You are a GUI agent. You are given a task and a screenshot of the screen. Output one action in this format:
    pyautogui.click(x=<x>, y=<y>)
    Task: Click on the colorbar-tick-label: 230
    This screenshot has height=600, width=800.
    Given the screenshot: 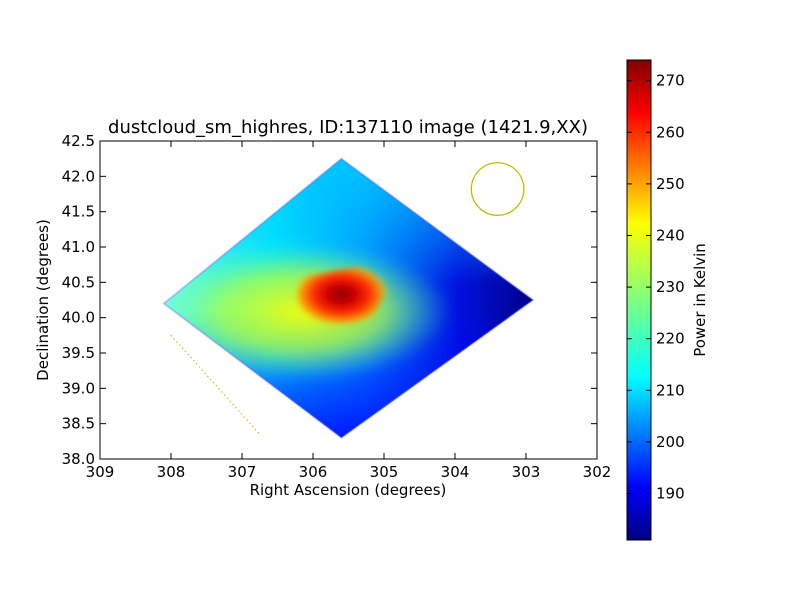 What is the action you would take?
    pyautogui.click(x=670, y=287)
    